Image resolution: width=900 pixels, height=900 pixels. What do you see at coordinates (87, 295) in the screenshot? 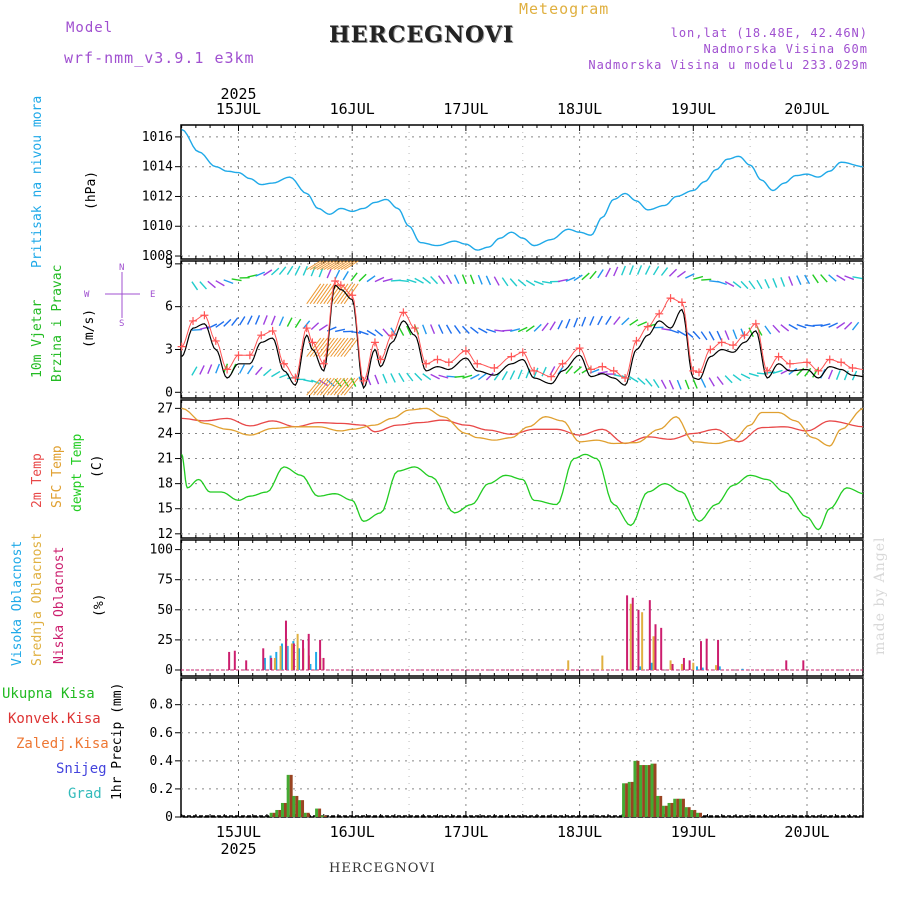
I see `compass-w: W` at bounding box center [87, 295].